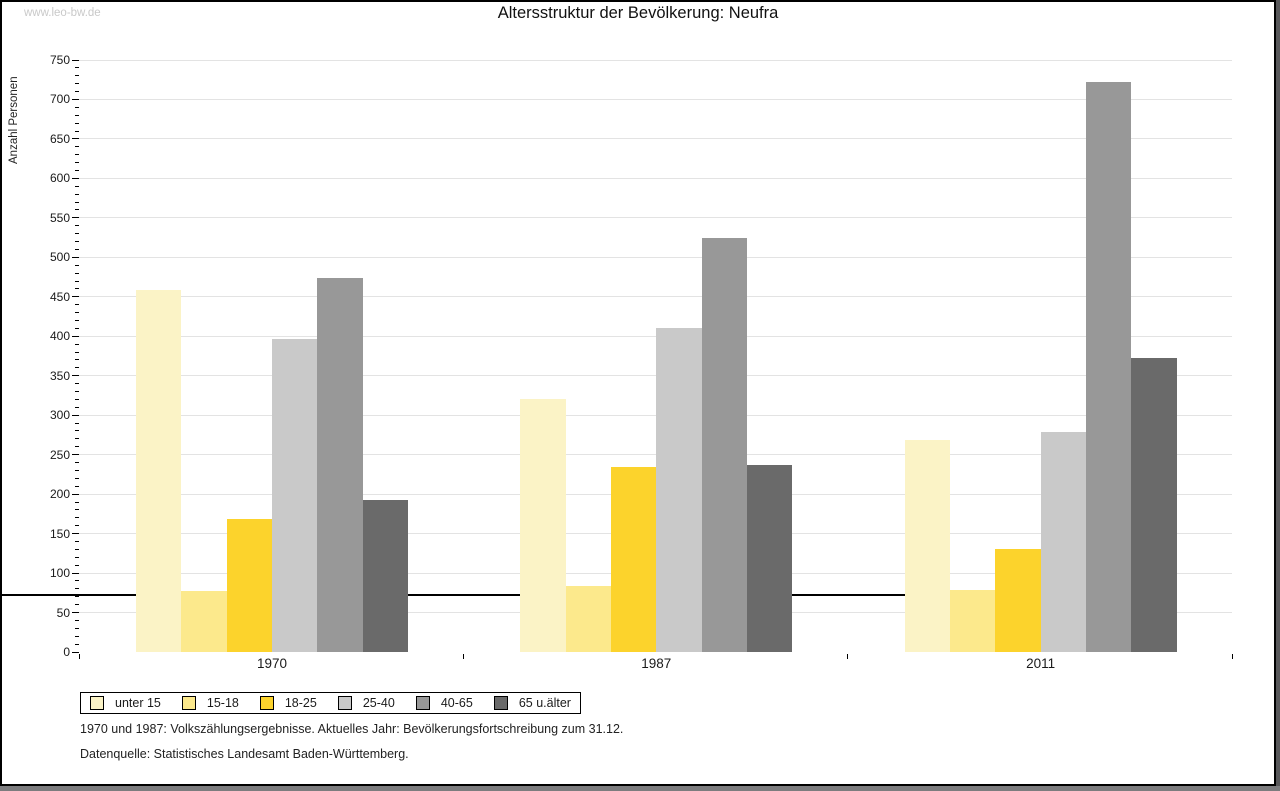 This screenshot has width=1280, height=791. Describe the element at coordinates (59, 257) in the screenshot. I see `y-tick-label: 500` at that location.